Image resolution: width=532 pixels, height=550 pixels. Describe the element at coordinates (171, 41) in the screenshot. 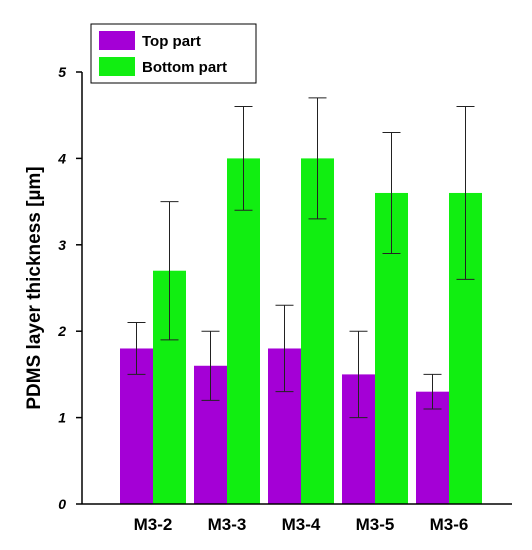

I see `legend-label-top-part: Top part` at that location.